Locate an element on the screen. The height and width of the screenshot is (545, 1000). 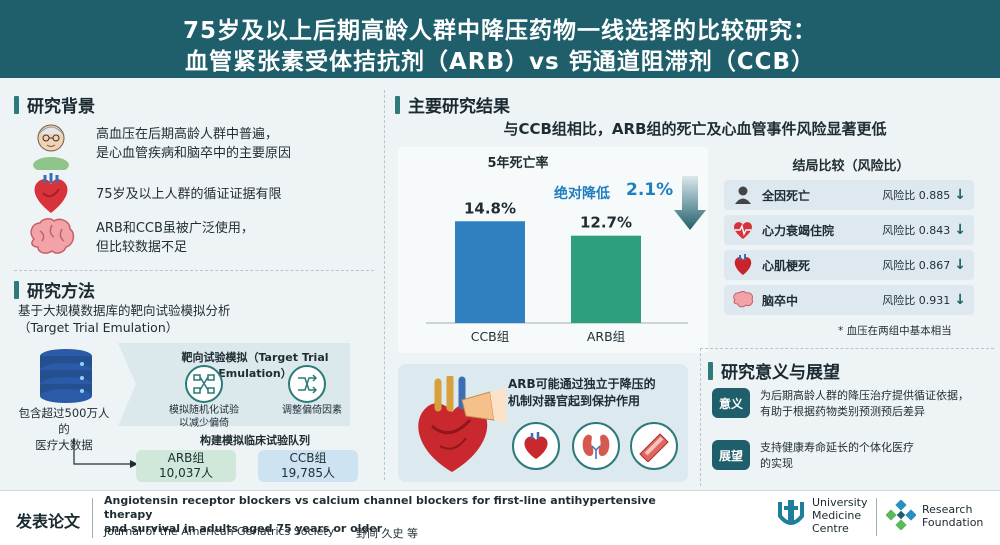
footer is located at coordinates (500, 517).